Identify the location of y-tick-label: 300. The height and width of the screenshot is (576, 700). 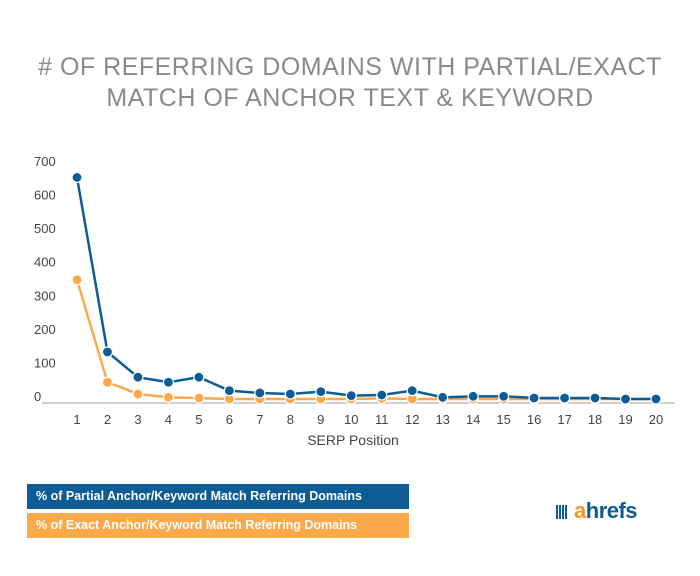
(45, 295).